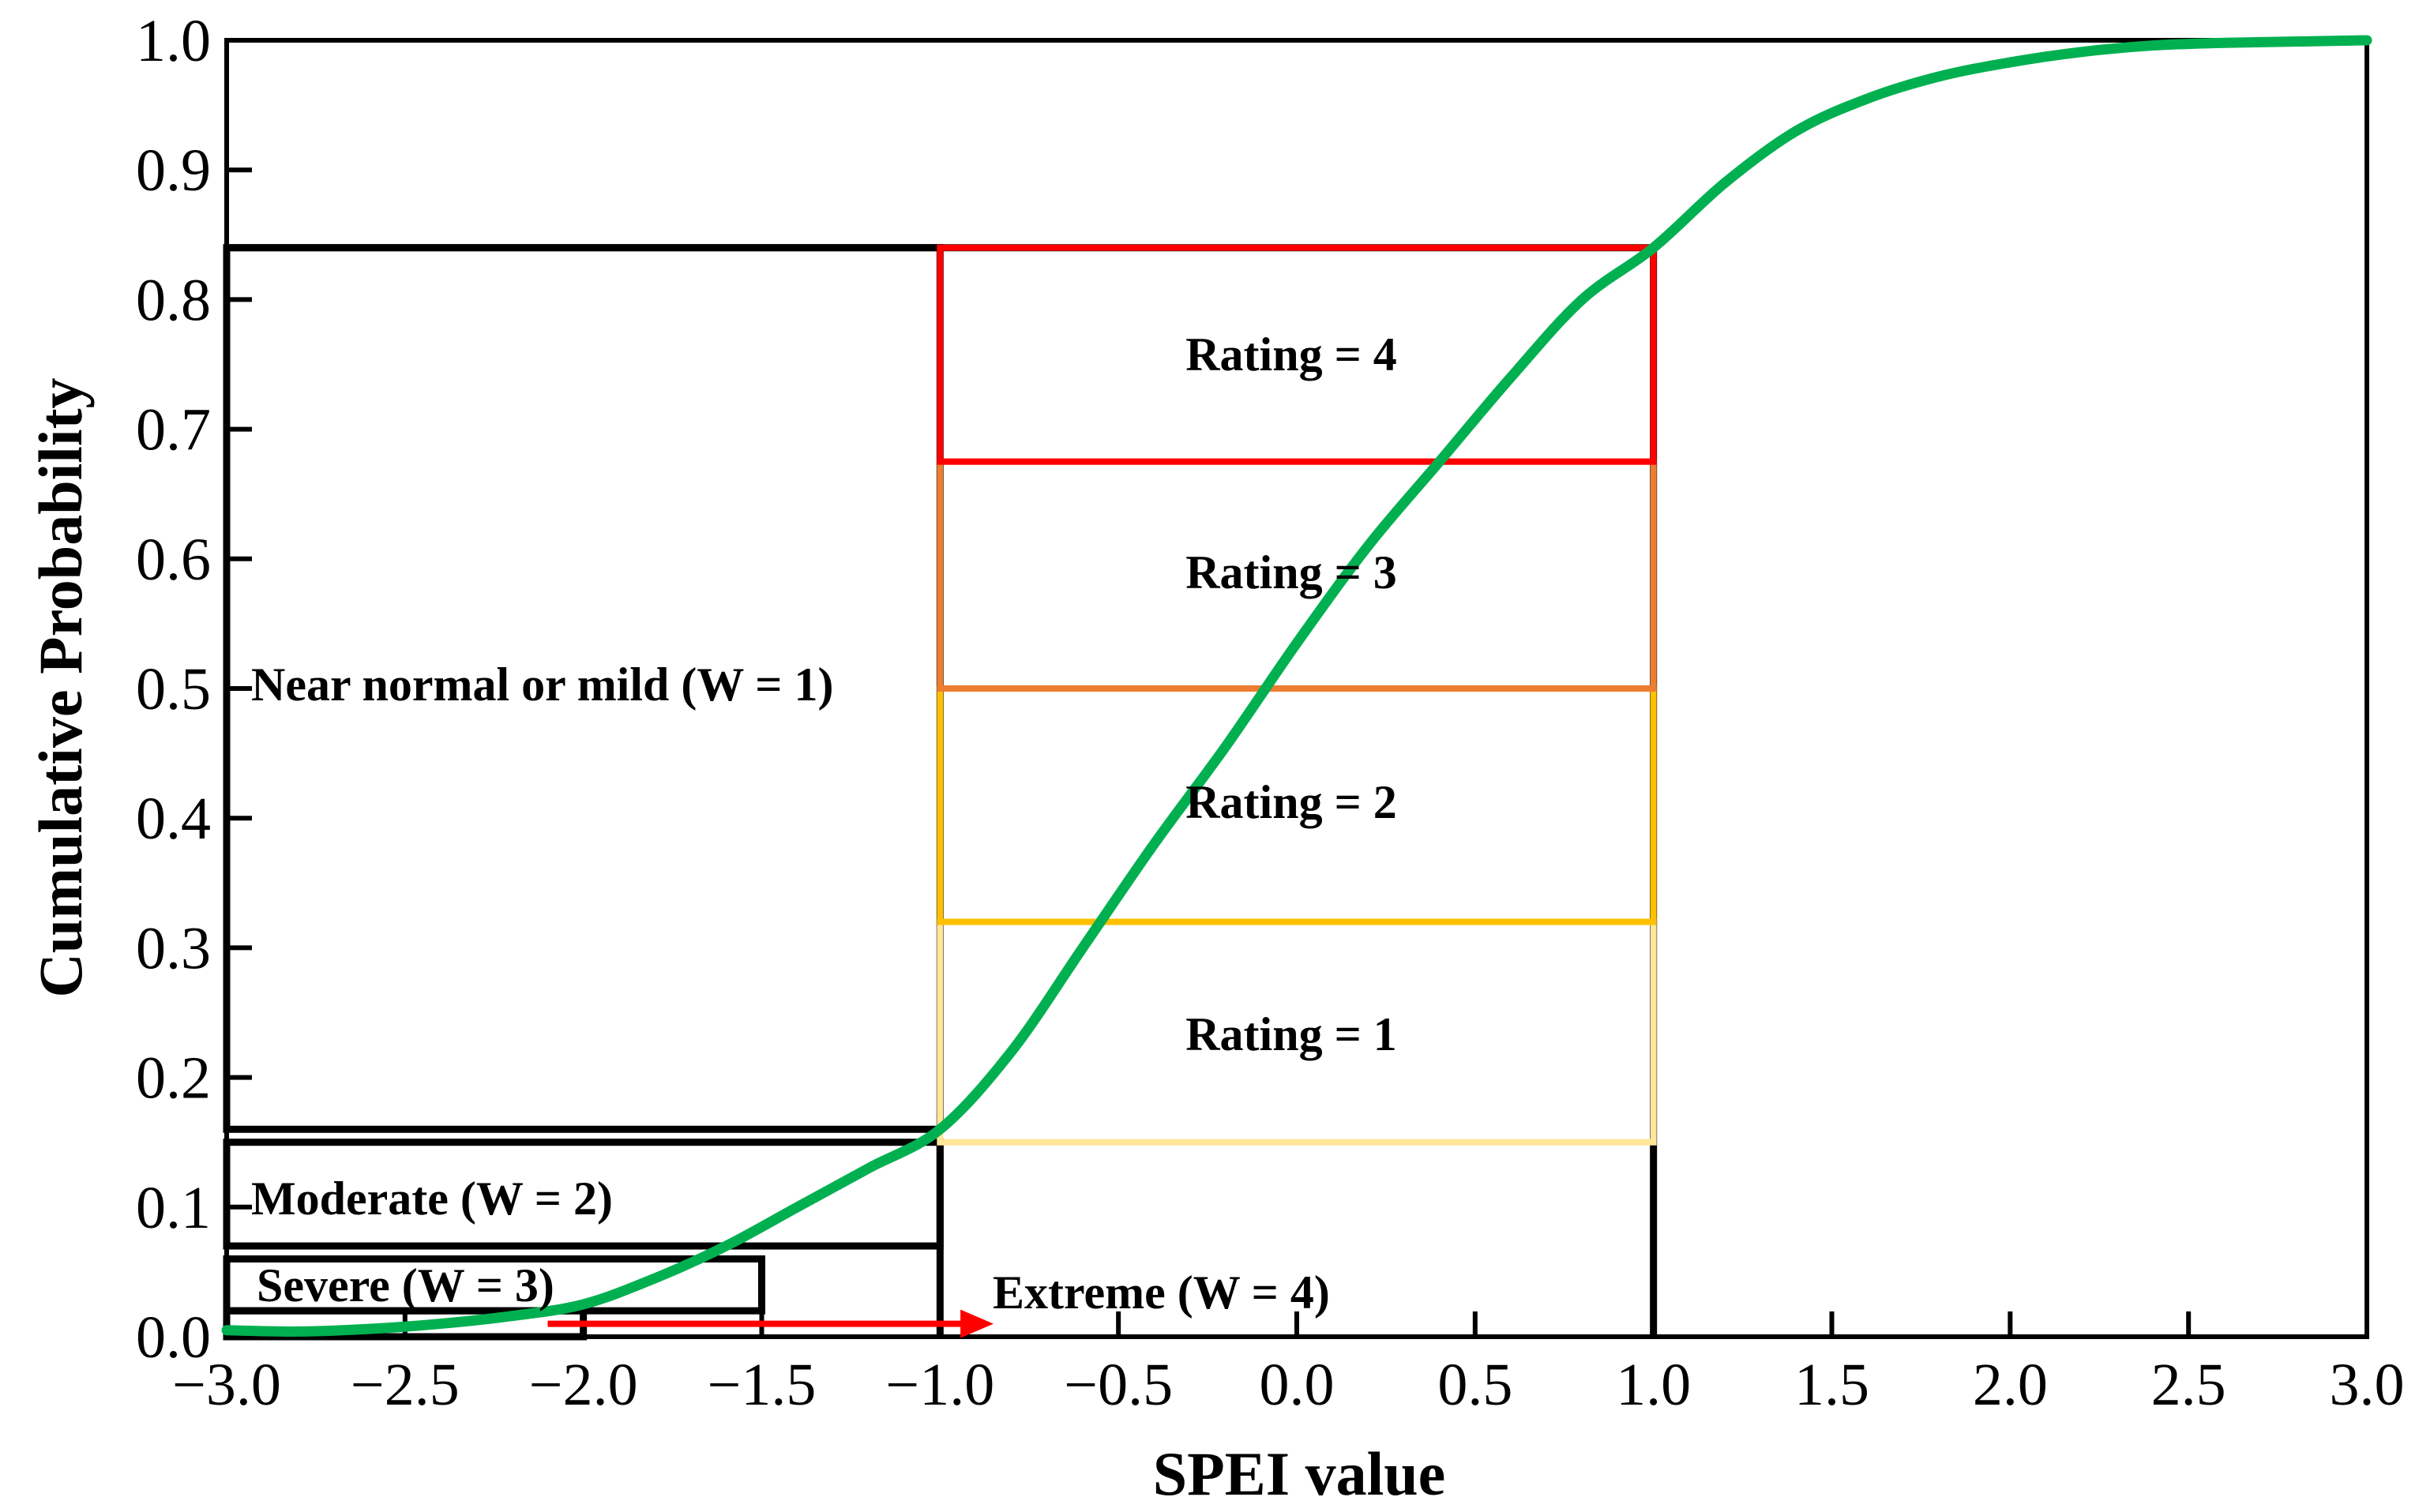 The height and width of the screenshot is (1512, 2419). I want to click on y-axis-title: Cumulative Probability, so click(61, 687).